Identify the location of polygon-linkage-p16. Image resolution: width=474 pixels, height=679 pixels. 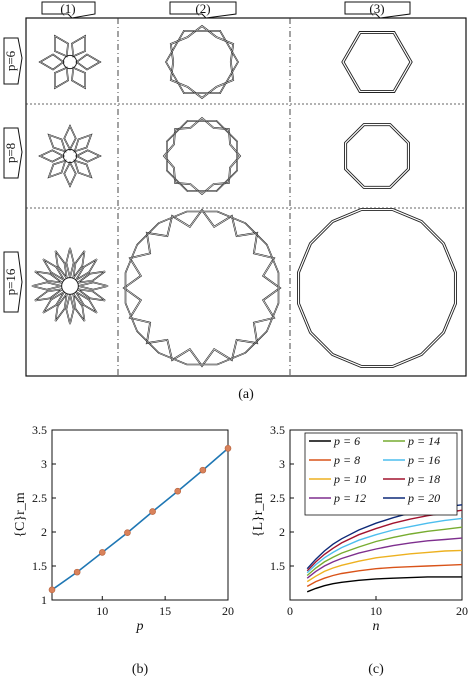
(377, 288).